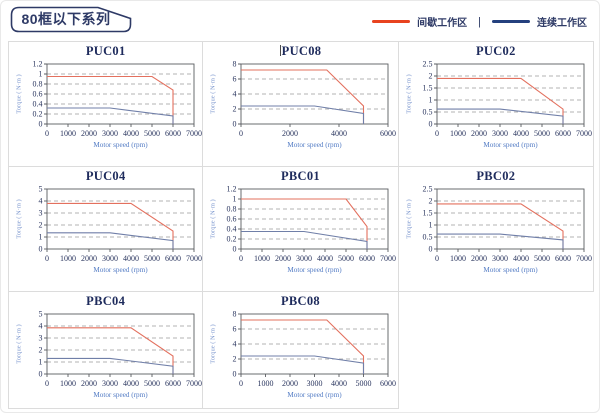 This screenshot has height=413, width=600. What do you see at coordinates (301, 51) in the screenshot?
I see `chart-title-text: PUC08` at bounding box center [301, 51].